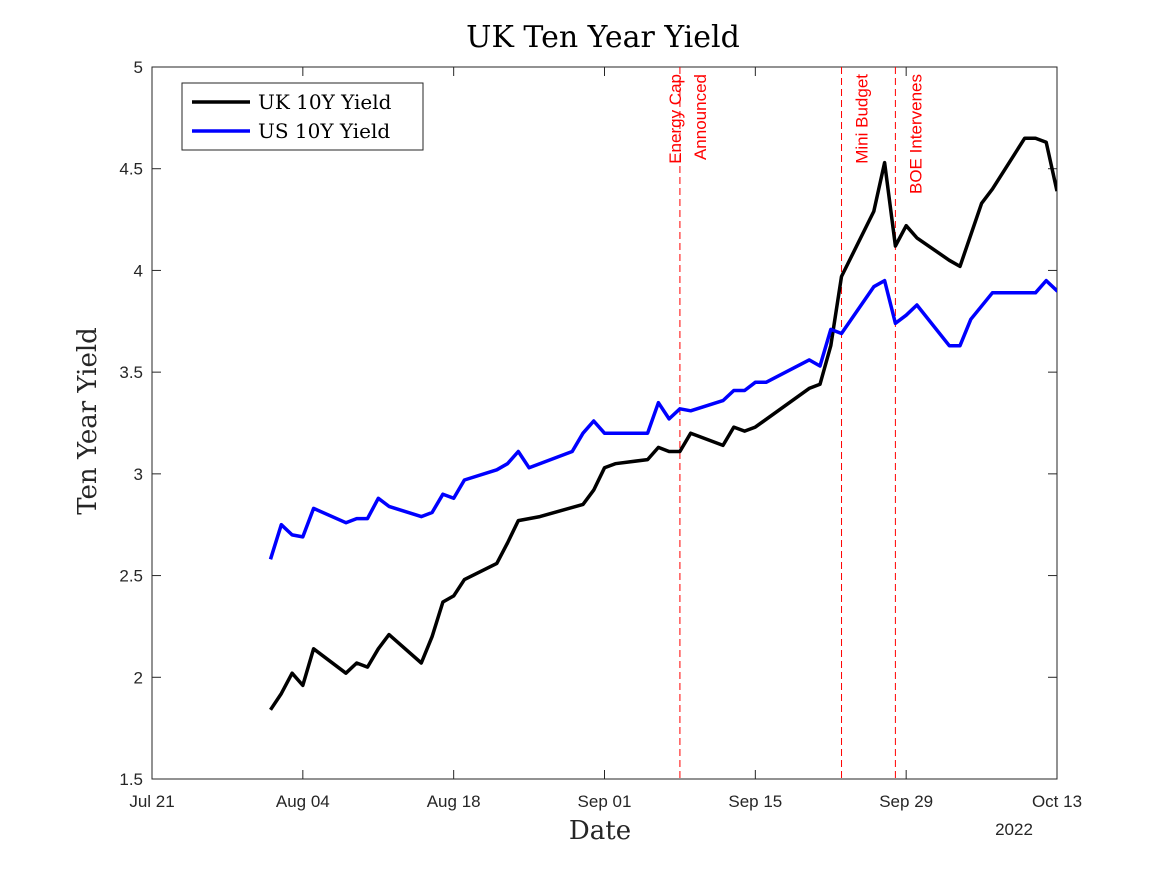 This screenshot has width=1167, height=875. What do you see at coordinates (1057, 801) in the screenshot?
I see `x-tick-label-6: Oct 13` at bounding box center [1057, 801].